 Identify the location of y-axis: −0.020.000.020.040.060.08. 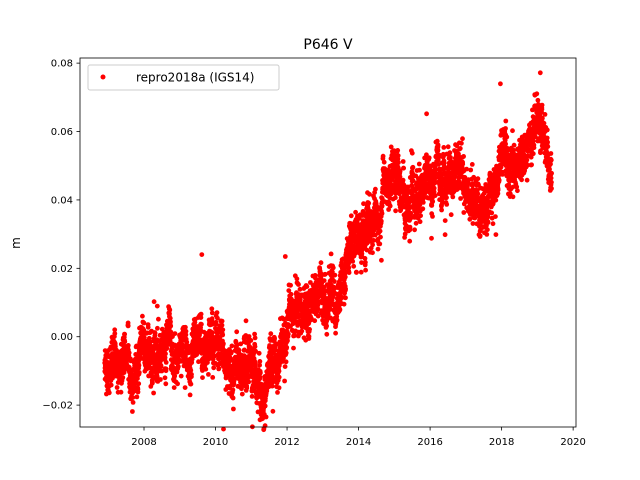
(61, 235).